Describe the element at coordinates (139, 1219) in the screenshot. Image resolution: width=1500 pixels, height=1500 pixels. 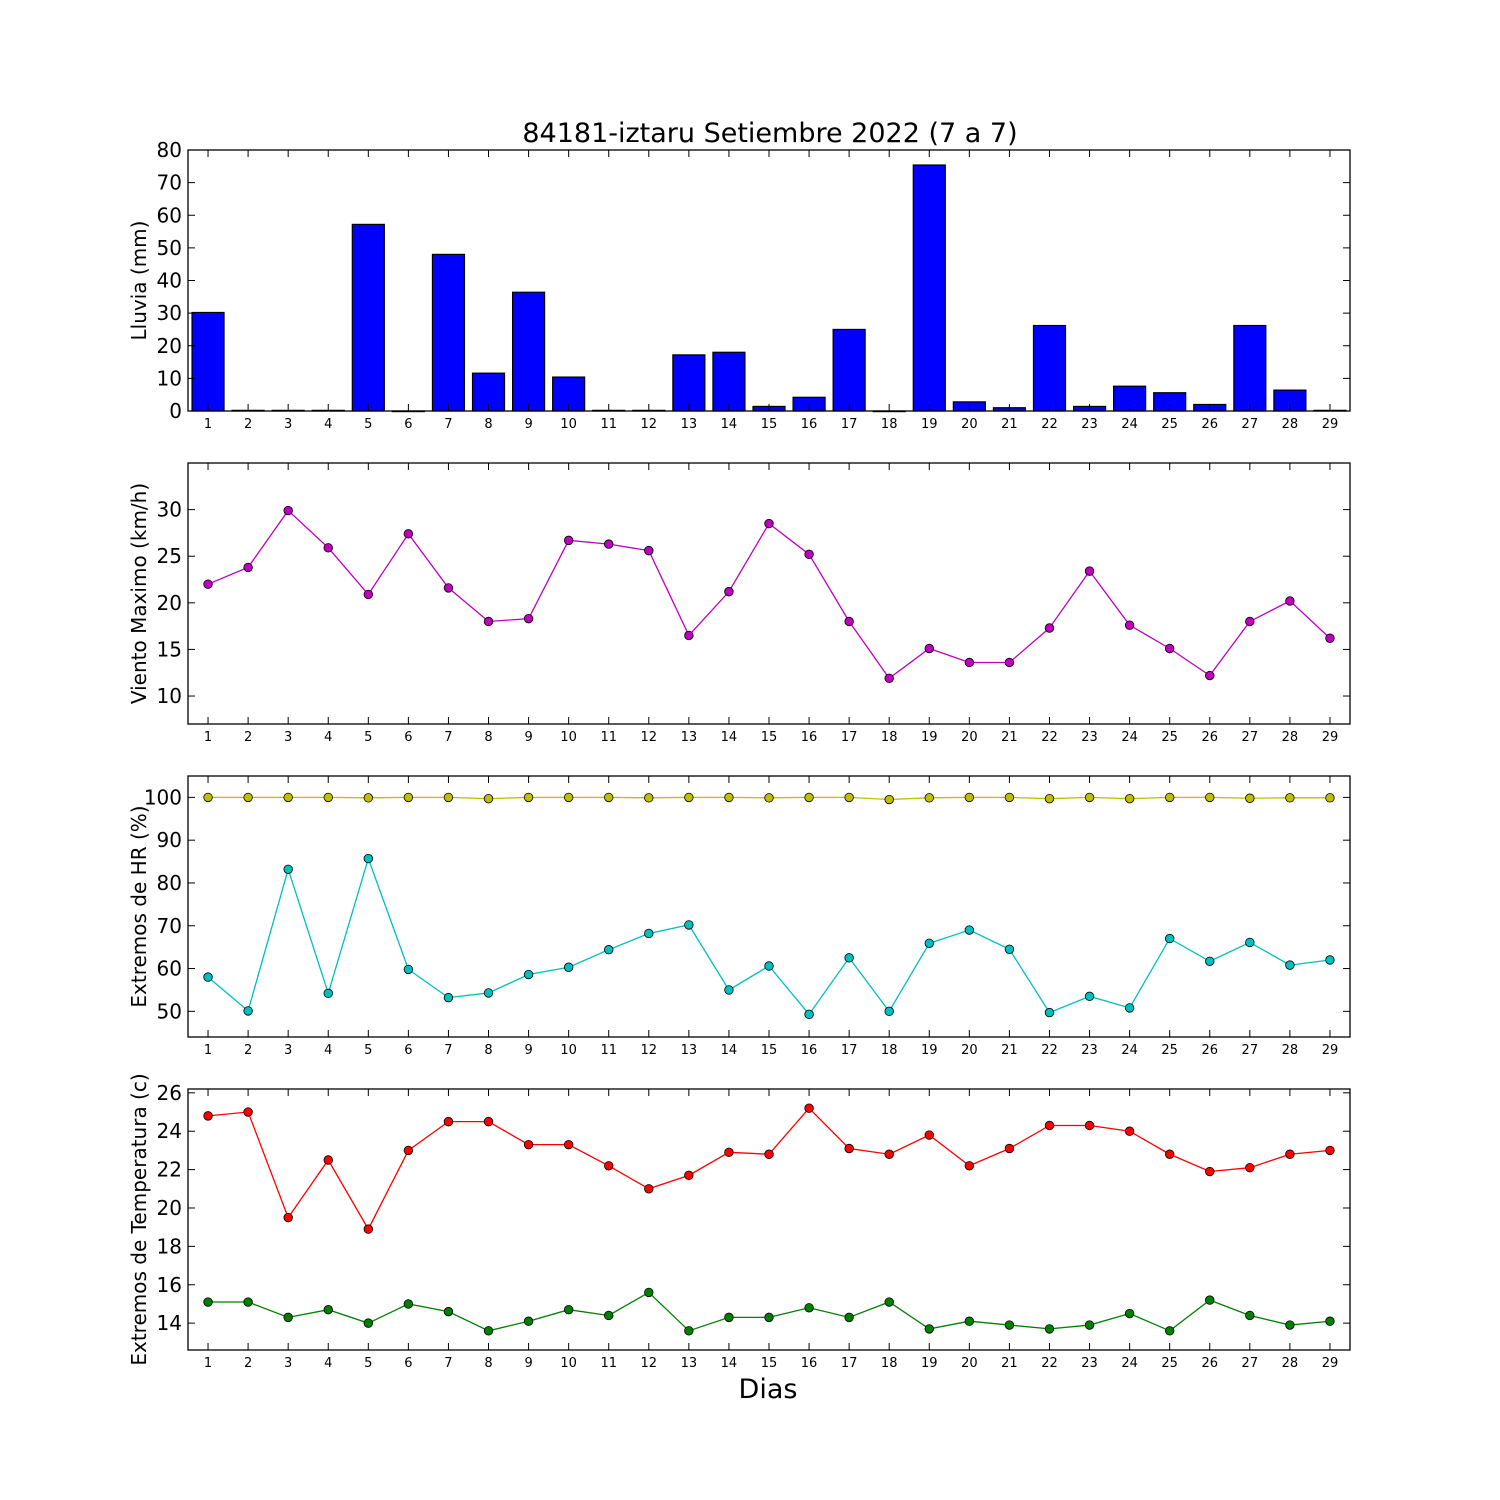
I see `y-axis-label: Extremos de Temperatura (c)` at that location.